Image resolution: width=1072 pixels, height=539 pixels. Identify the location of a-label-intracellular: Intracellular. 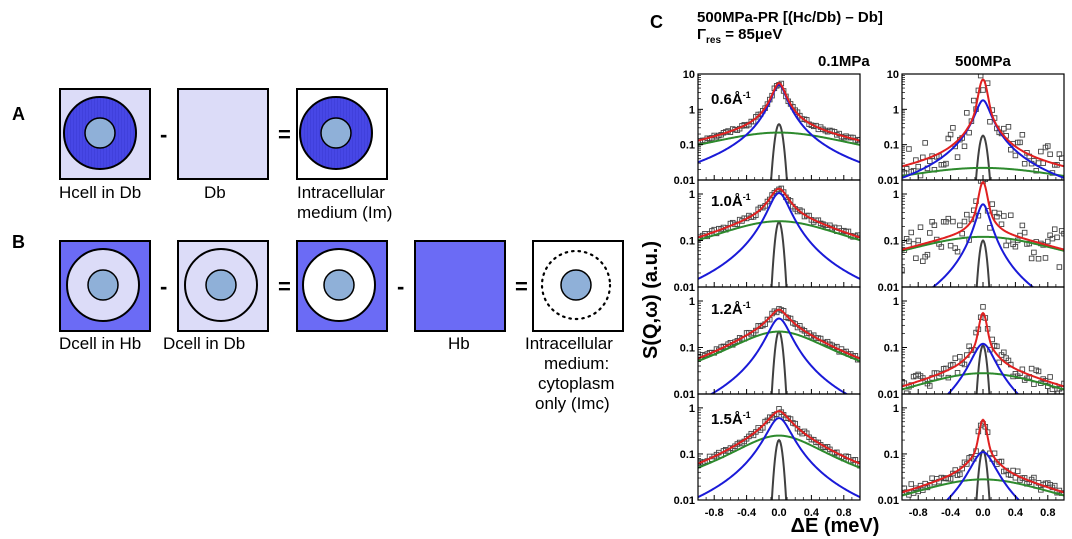
(341, 192).